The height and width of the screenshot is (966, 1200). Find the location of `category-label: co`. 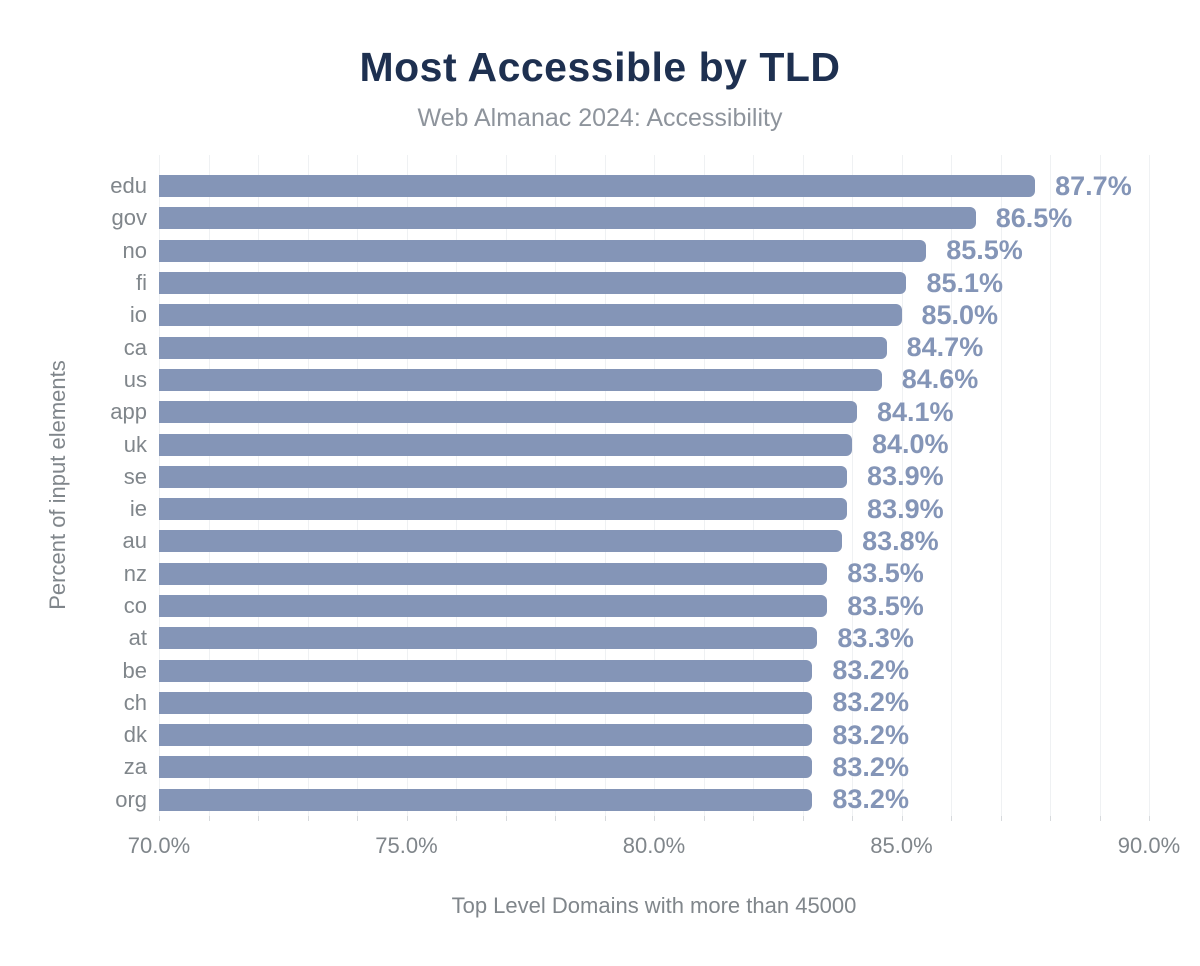

category-label: co is located at coordinates (135, 605).